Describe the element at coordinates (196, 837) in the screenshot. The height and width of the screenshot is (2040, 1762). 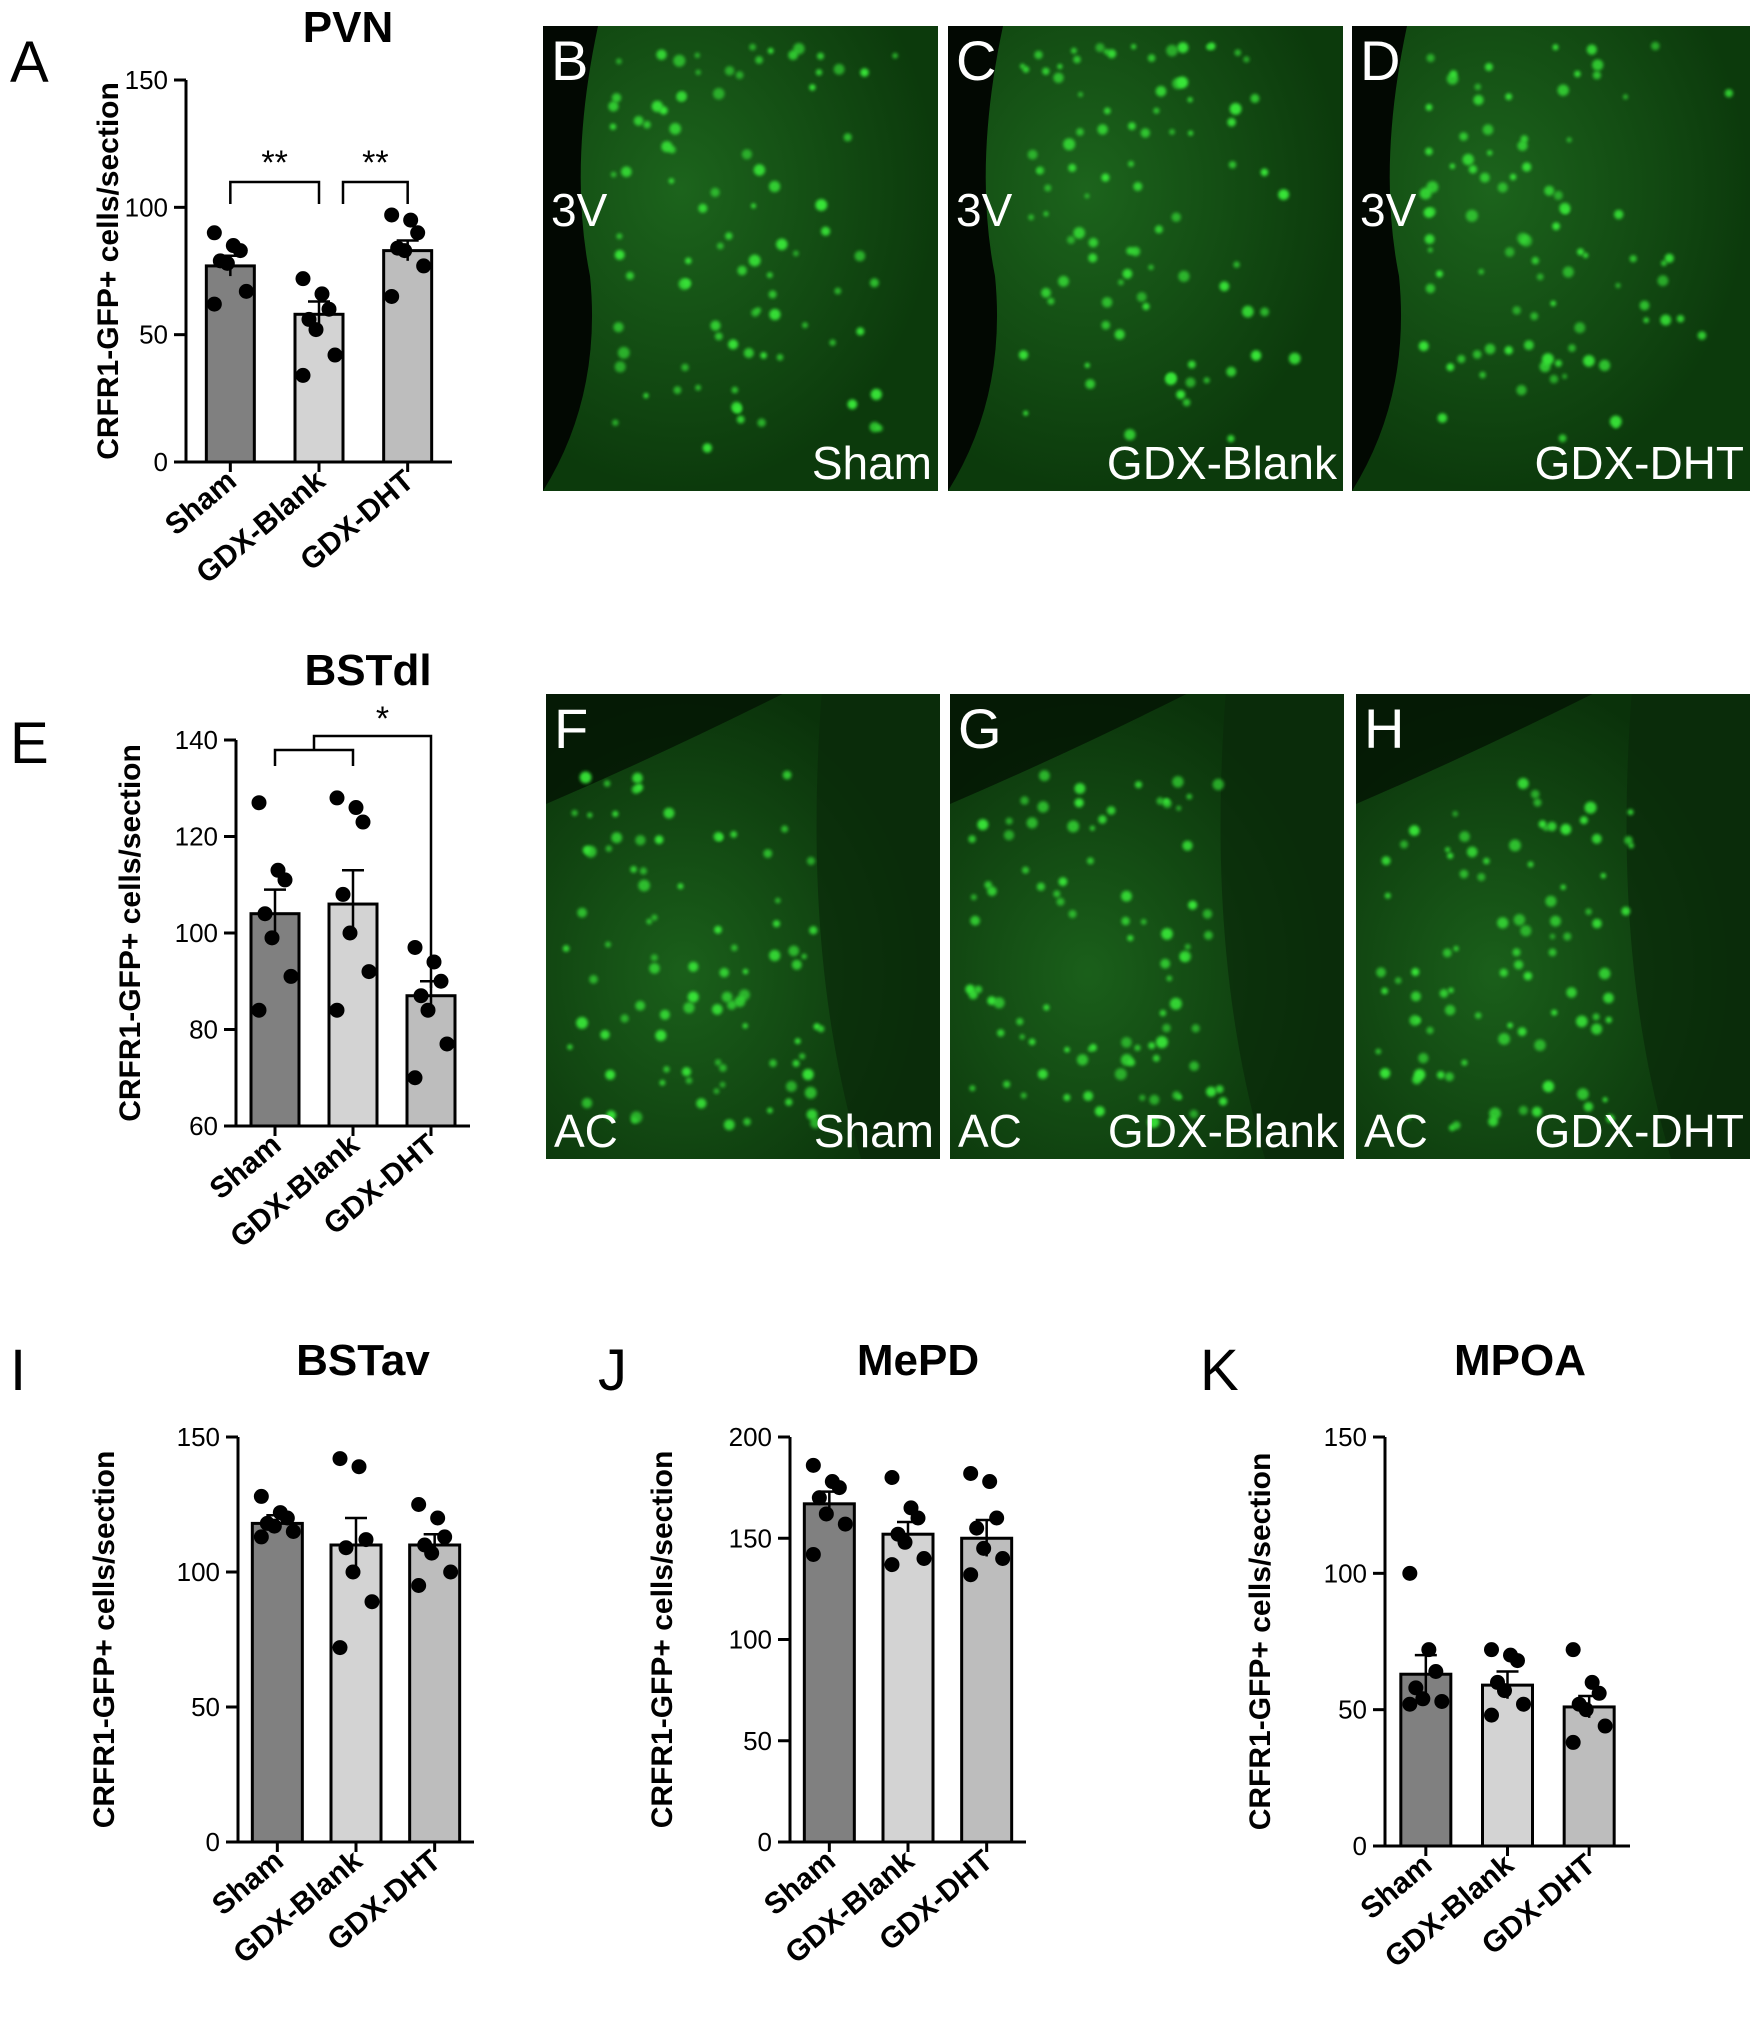
I see `y-tick-label: 120` at that location.